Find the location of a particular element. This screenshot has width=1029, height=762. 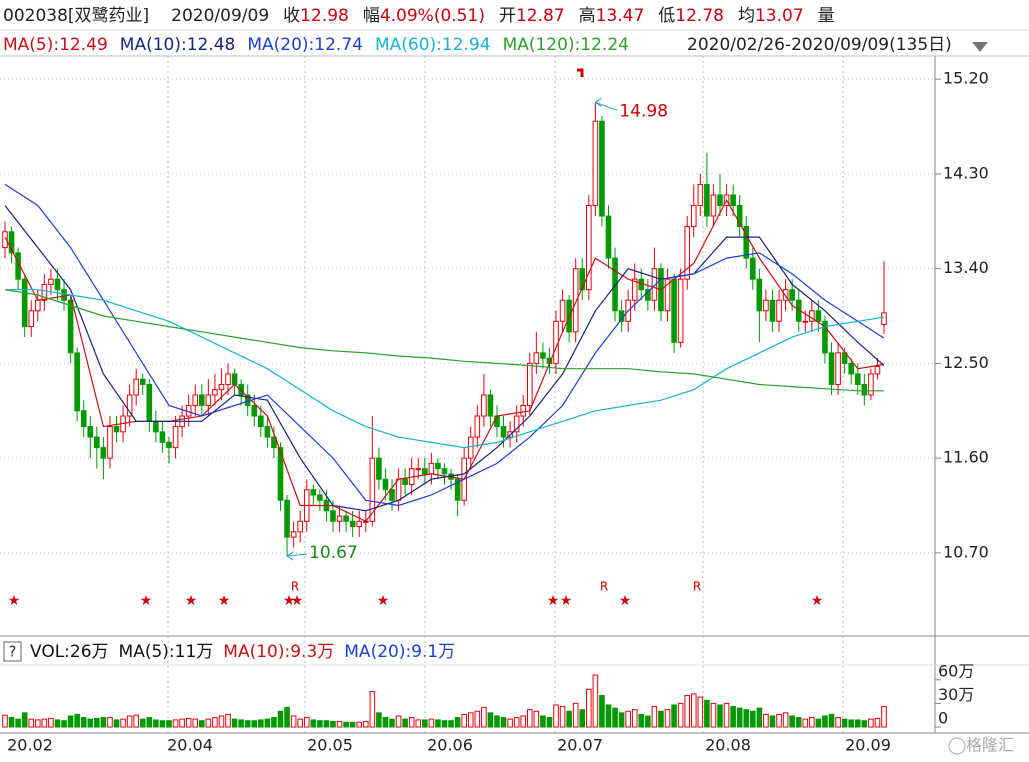

volume-tick-label: 30万 is located at coordinates (956, 694).